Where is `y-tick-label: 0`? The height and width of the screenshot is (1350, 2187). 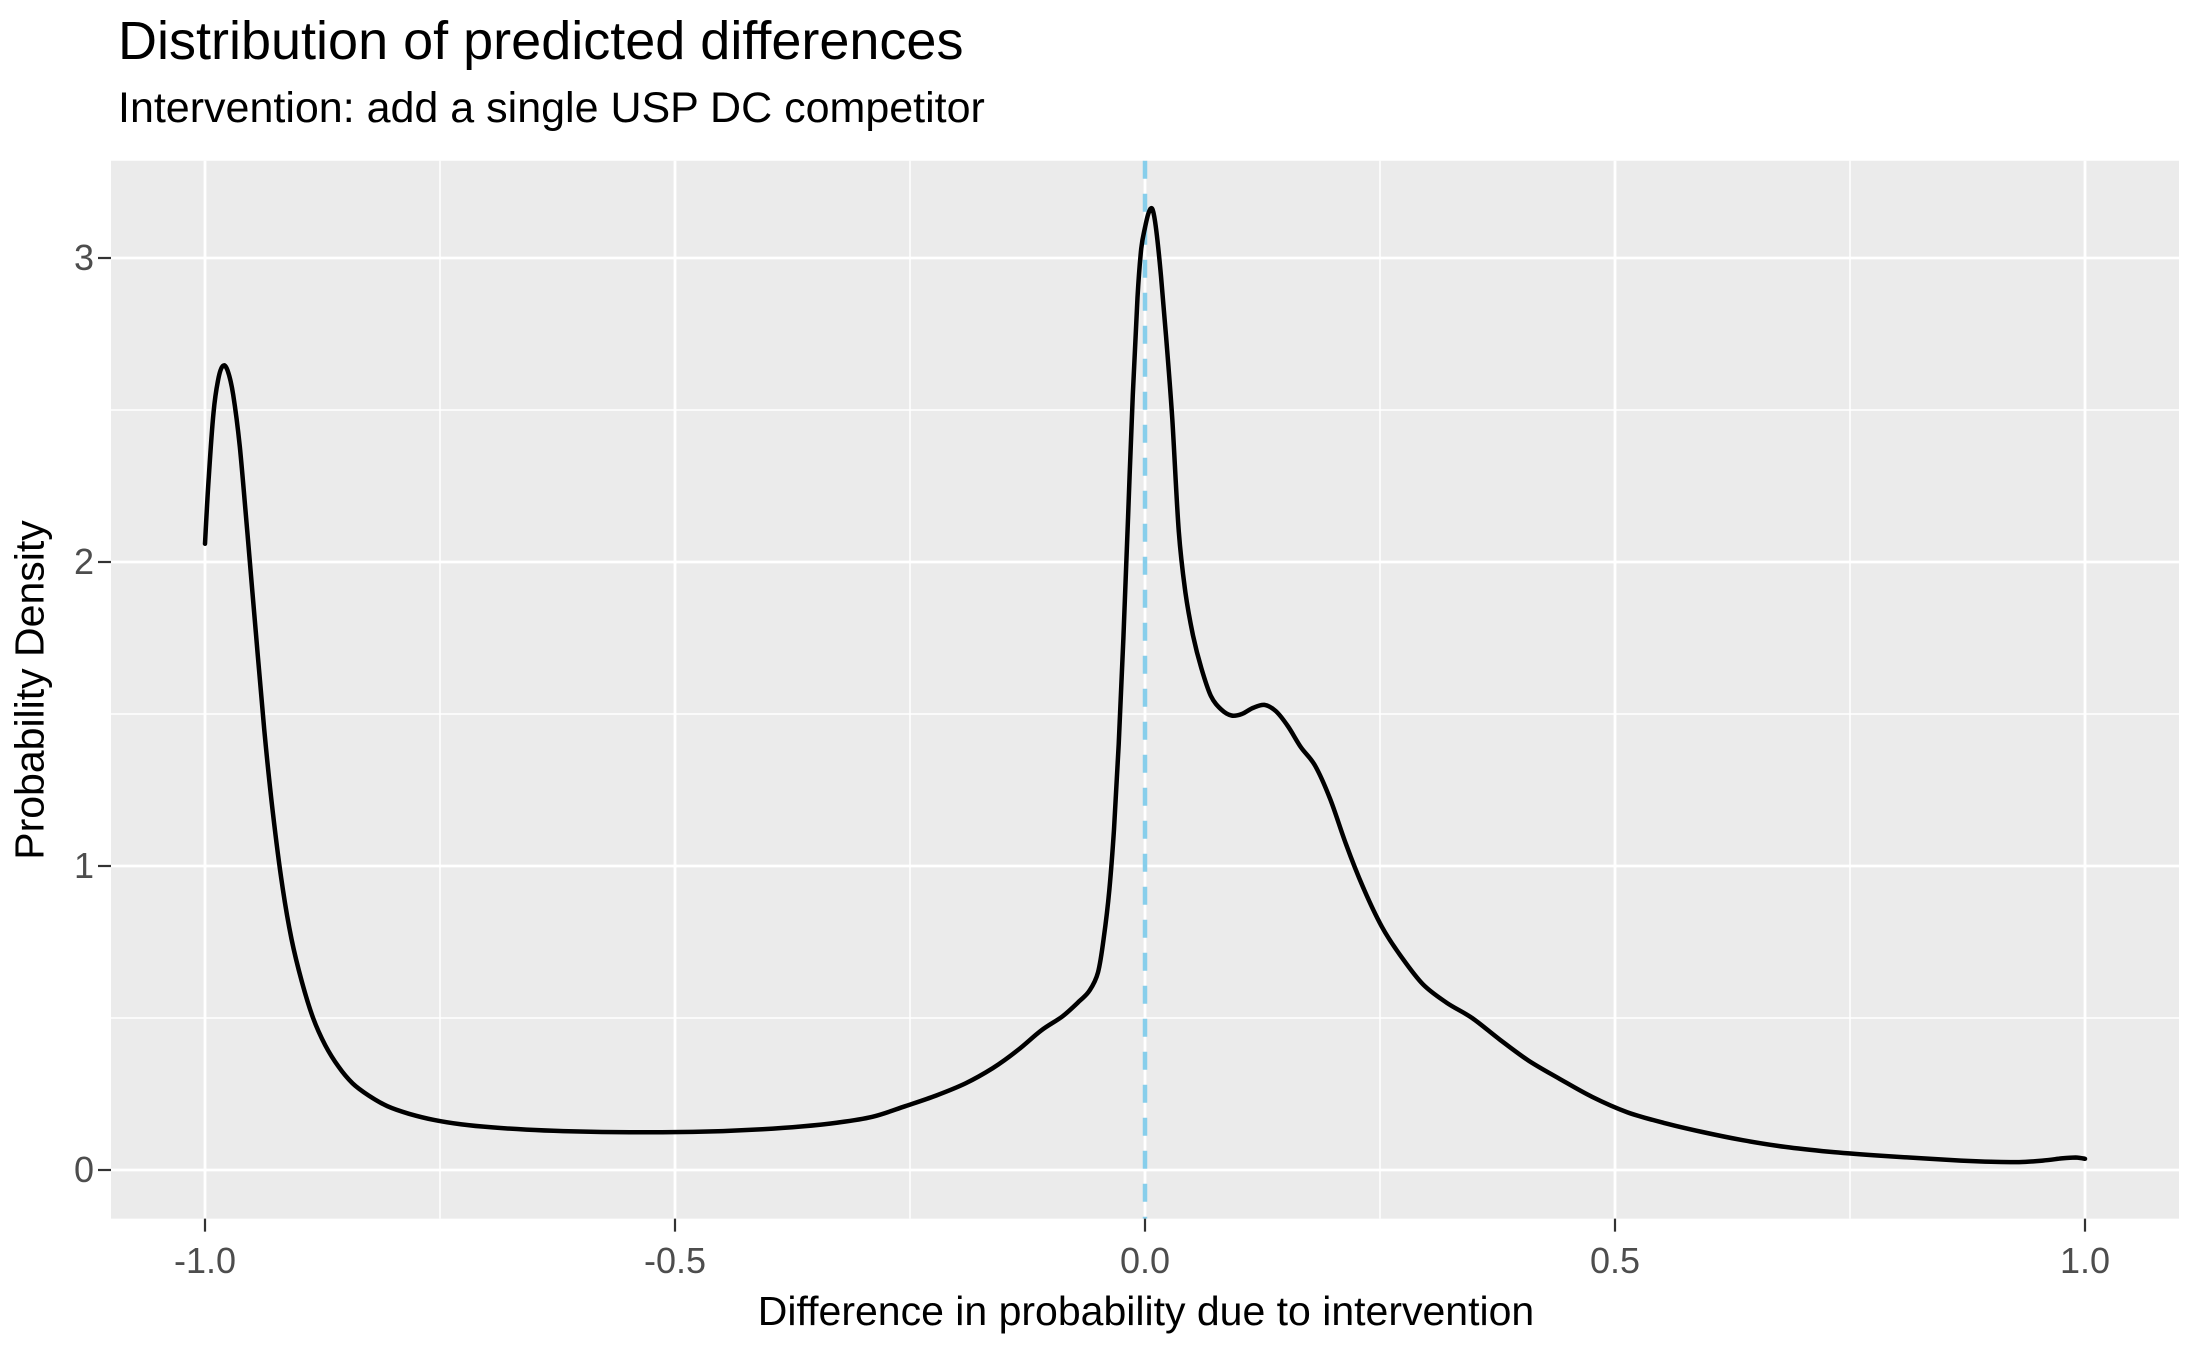
y-tick-label: 0 is located at coordinates (83, 1169).